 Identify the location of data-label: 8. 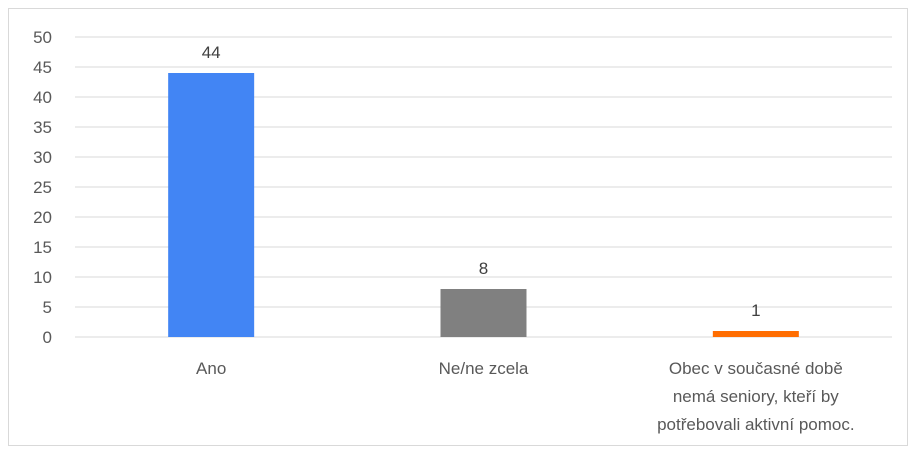
(483, 268).